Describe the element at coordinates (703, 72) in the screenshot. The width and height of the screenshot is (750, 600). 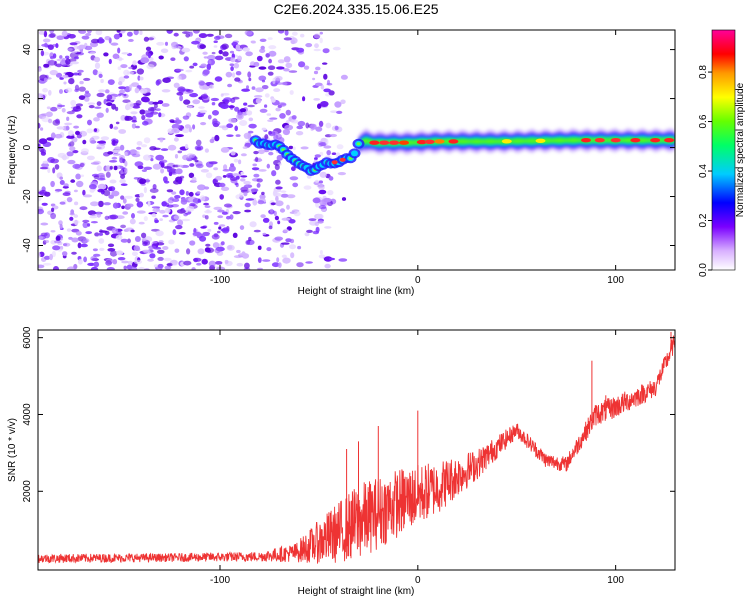
I see `colorbar-tick-label: 0.8` at that location.